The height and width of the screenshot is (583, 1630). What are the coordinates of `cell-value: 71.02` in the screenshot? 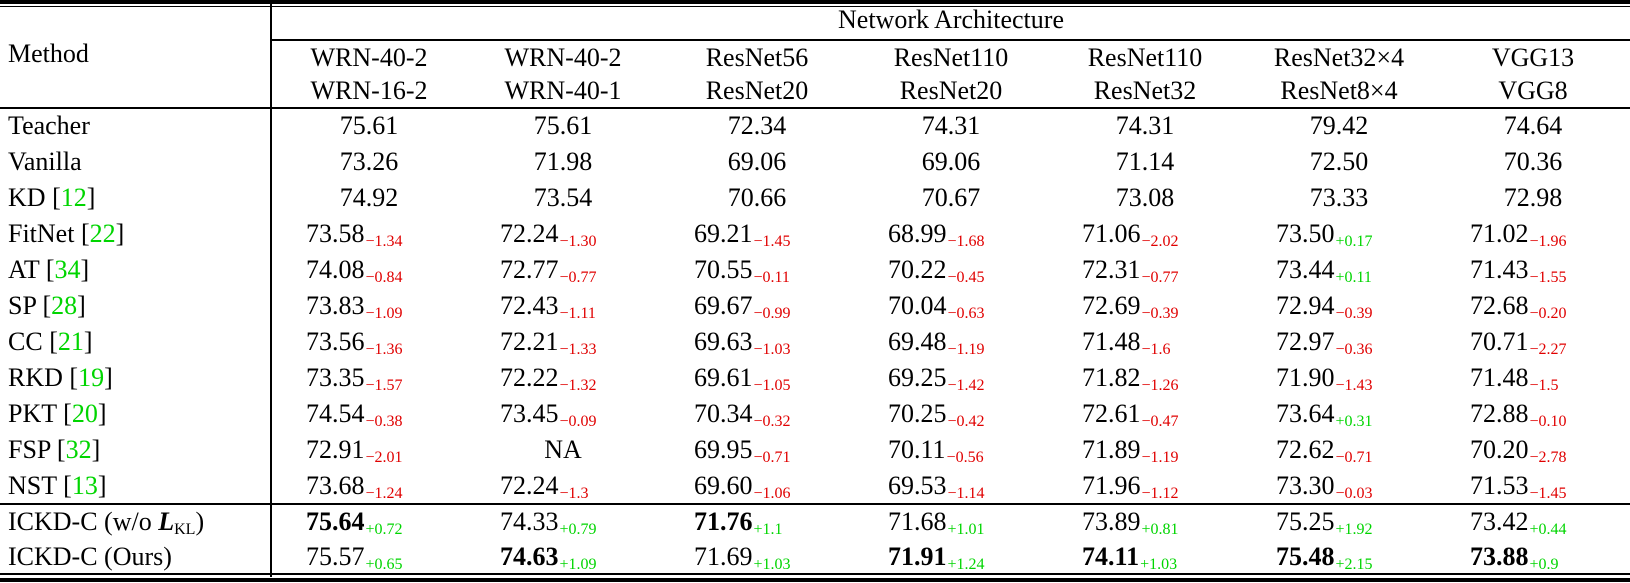 It's located at (1499, 233).